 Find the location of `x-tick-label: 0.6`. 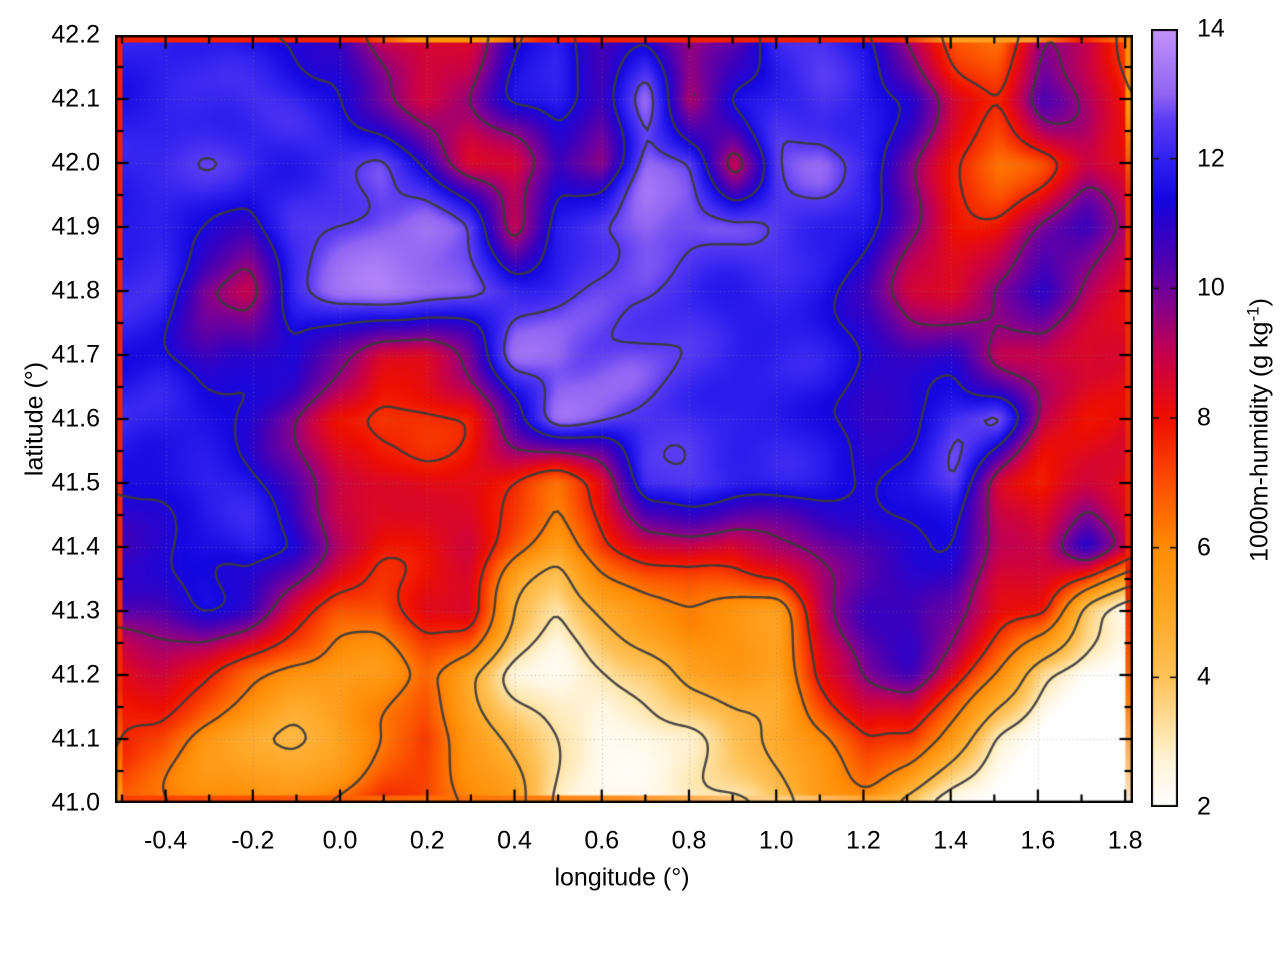

x-tick-label: 0.6 is located at coordinates (602, 840).